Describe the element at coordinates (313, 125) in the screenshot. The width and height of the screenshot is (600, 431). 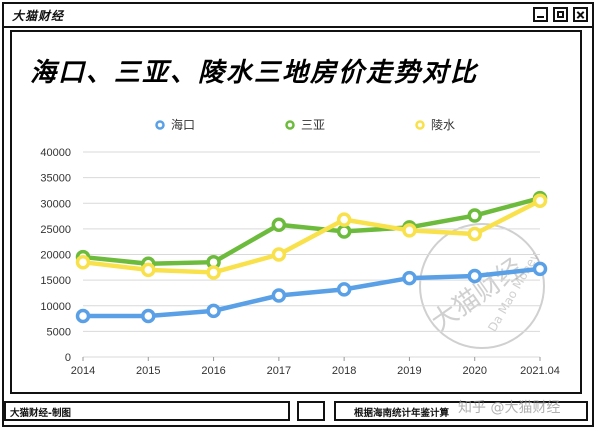
I see `legend-label: 三亚` at that location.